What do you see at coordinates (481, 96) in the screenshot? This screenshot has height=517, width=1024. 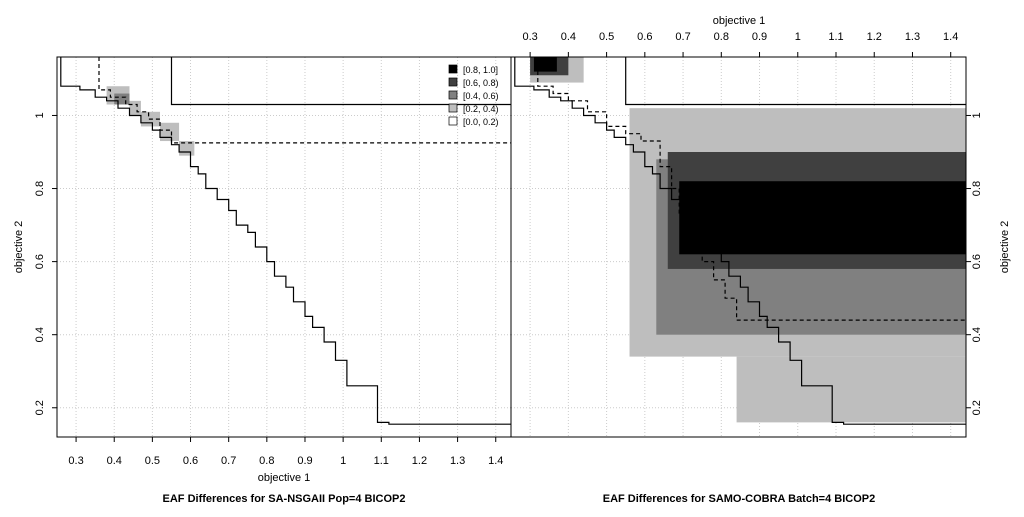 I see `legend-label: [0.4, 0.6)` at bounding box center [481, 96].